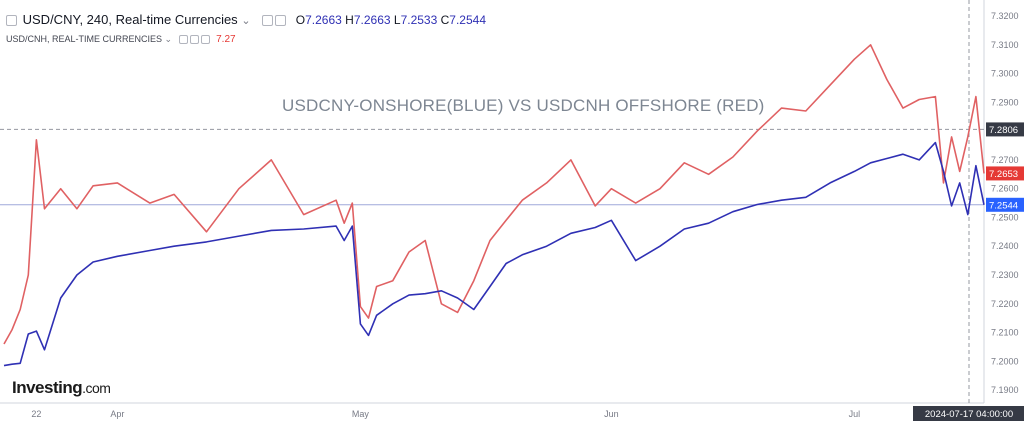  I want to click on last-value-usdcnh: 7.2653, so click(1003, 174).